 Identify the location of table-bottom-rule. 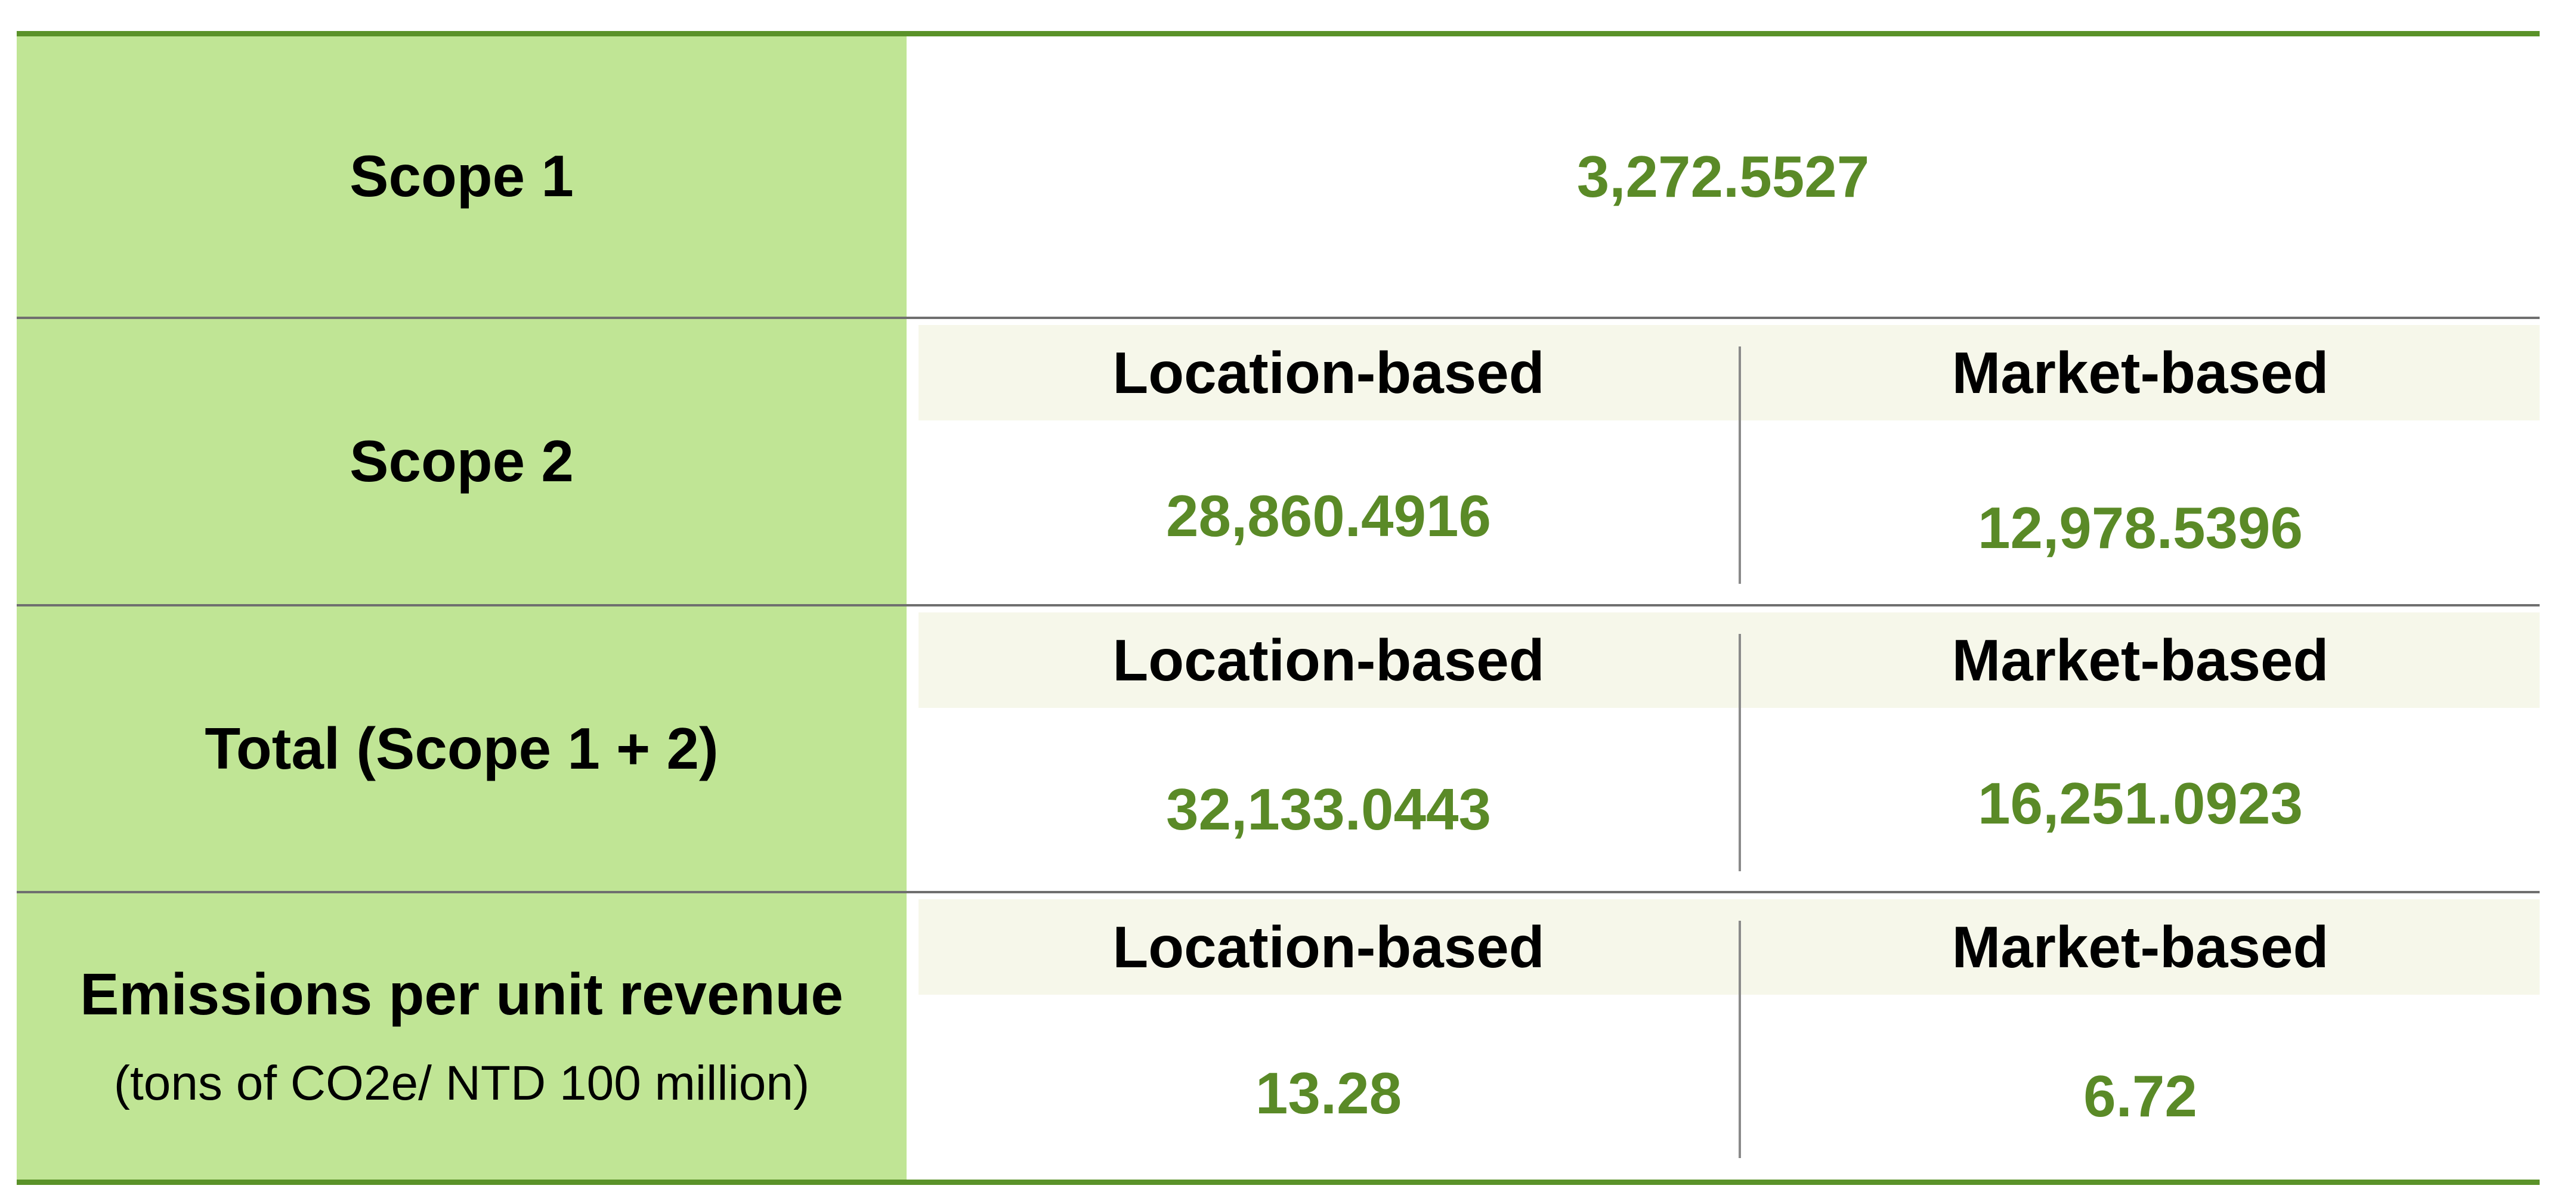
(1278, 1182).